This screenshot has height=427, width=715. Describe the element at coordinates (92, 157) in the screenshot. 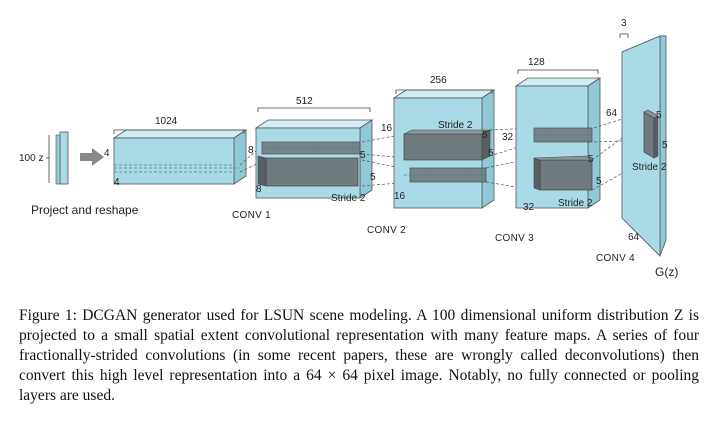

I see `project-arrow-icon` at that location.